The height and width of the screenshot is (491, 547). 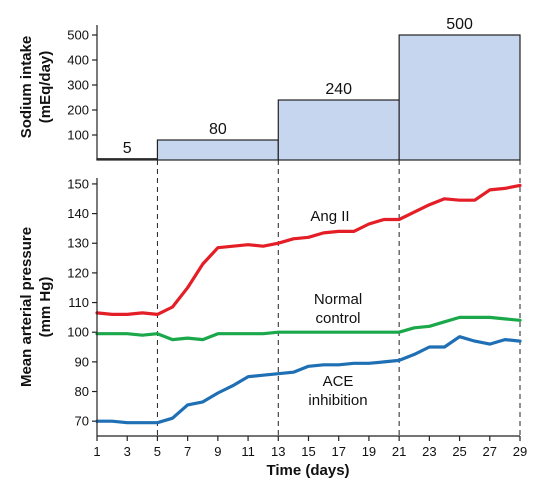 What do you see at coordinates (459, 24) in the screenshot?
I see `sodium-step-label: 500` at bounding box center [459, 24].